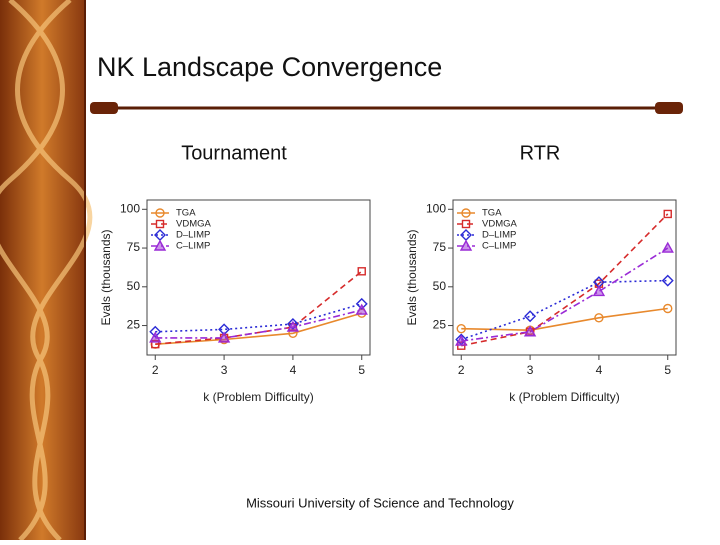  I want to click on chart-title: RTR, so click(540, 153).